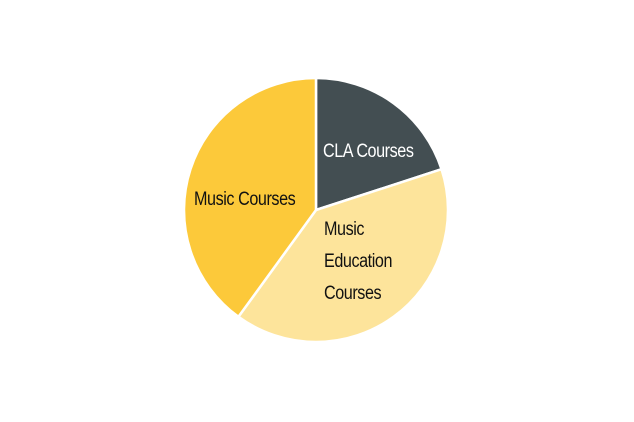 This screenshot has height=422, width=634. What do you see at coordinates (368, 151) in the screenshot?
I see `slice-label: CLA Courses` at bounding box center [368, 151].